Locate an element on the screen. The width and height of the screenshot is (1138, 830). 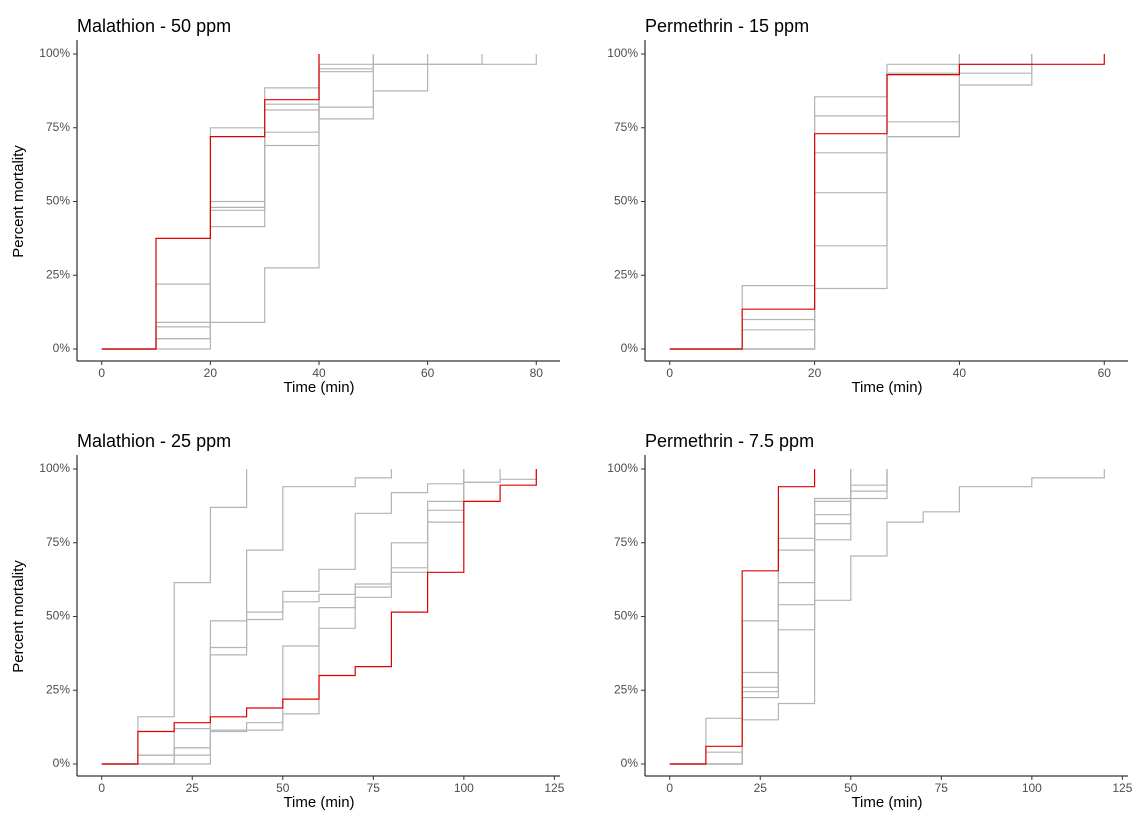
chart-title: Permethrin - 15 ppm is located at coordinates (727, 26).